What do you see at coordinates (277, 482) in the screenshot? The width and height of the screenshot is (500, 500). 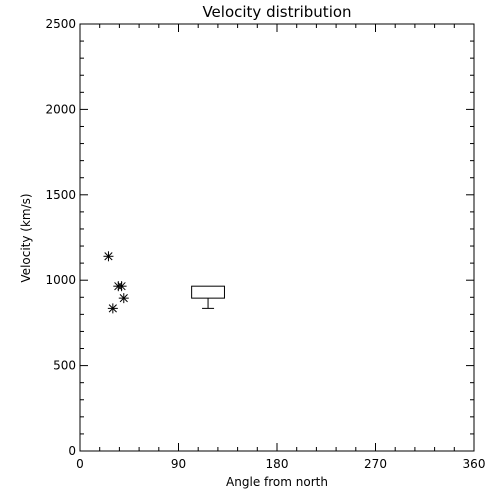 I see `x-axis-label: Angle from north` at bounding box center [277, 482].